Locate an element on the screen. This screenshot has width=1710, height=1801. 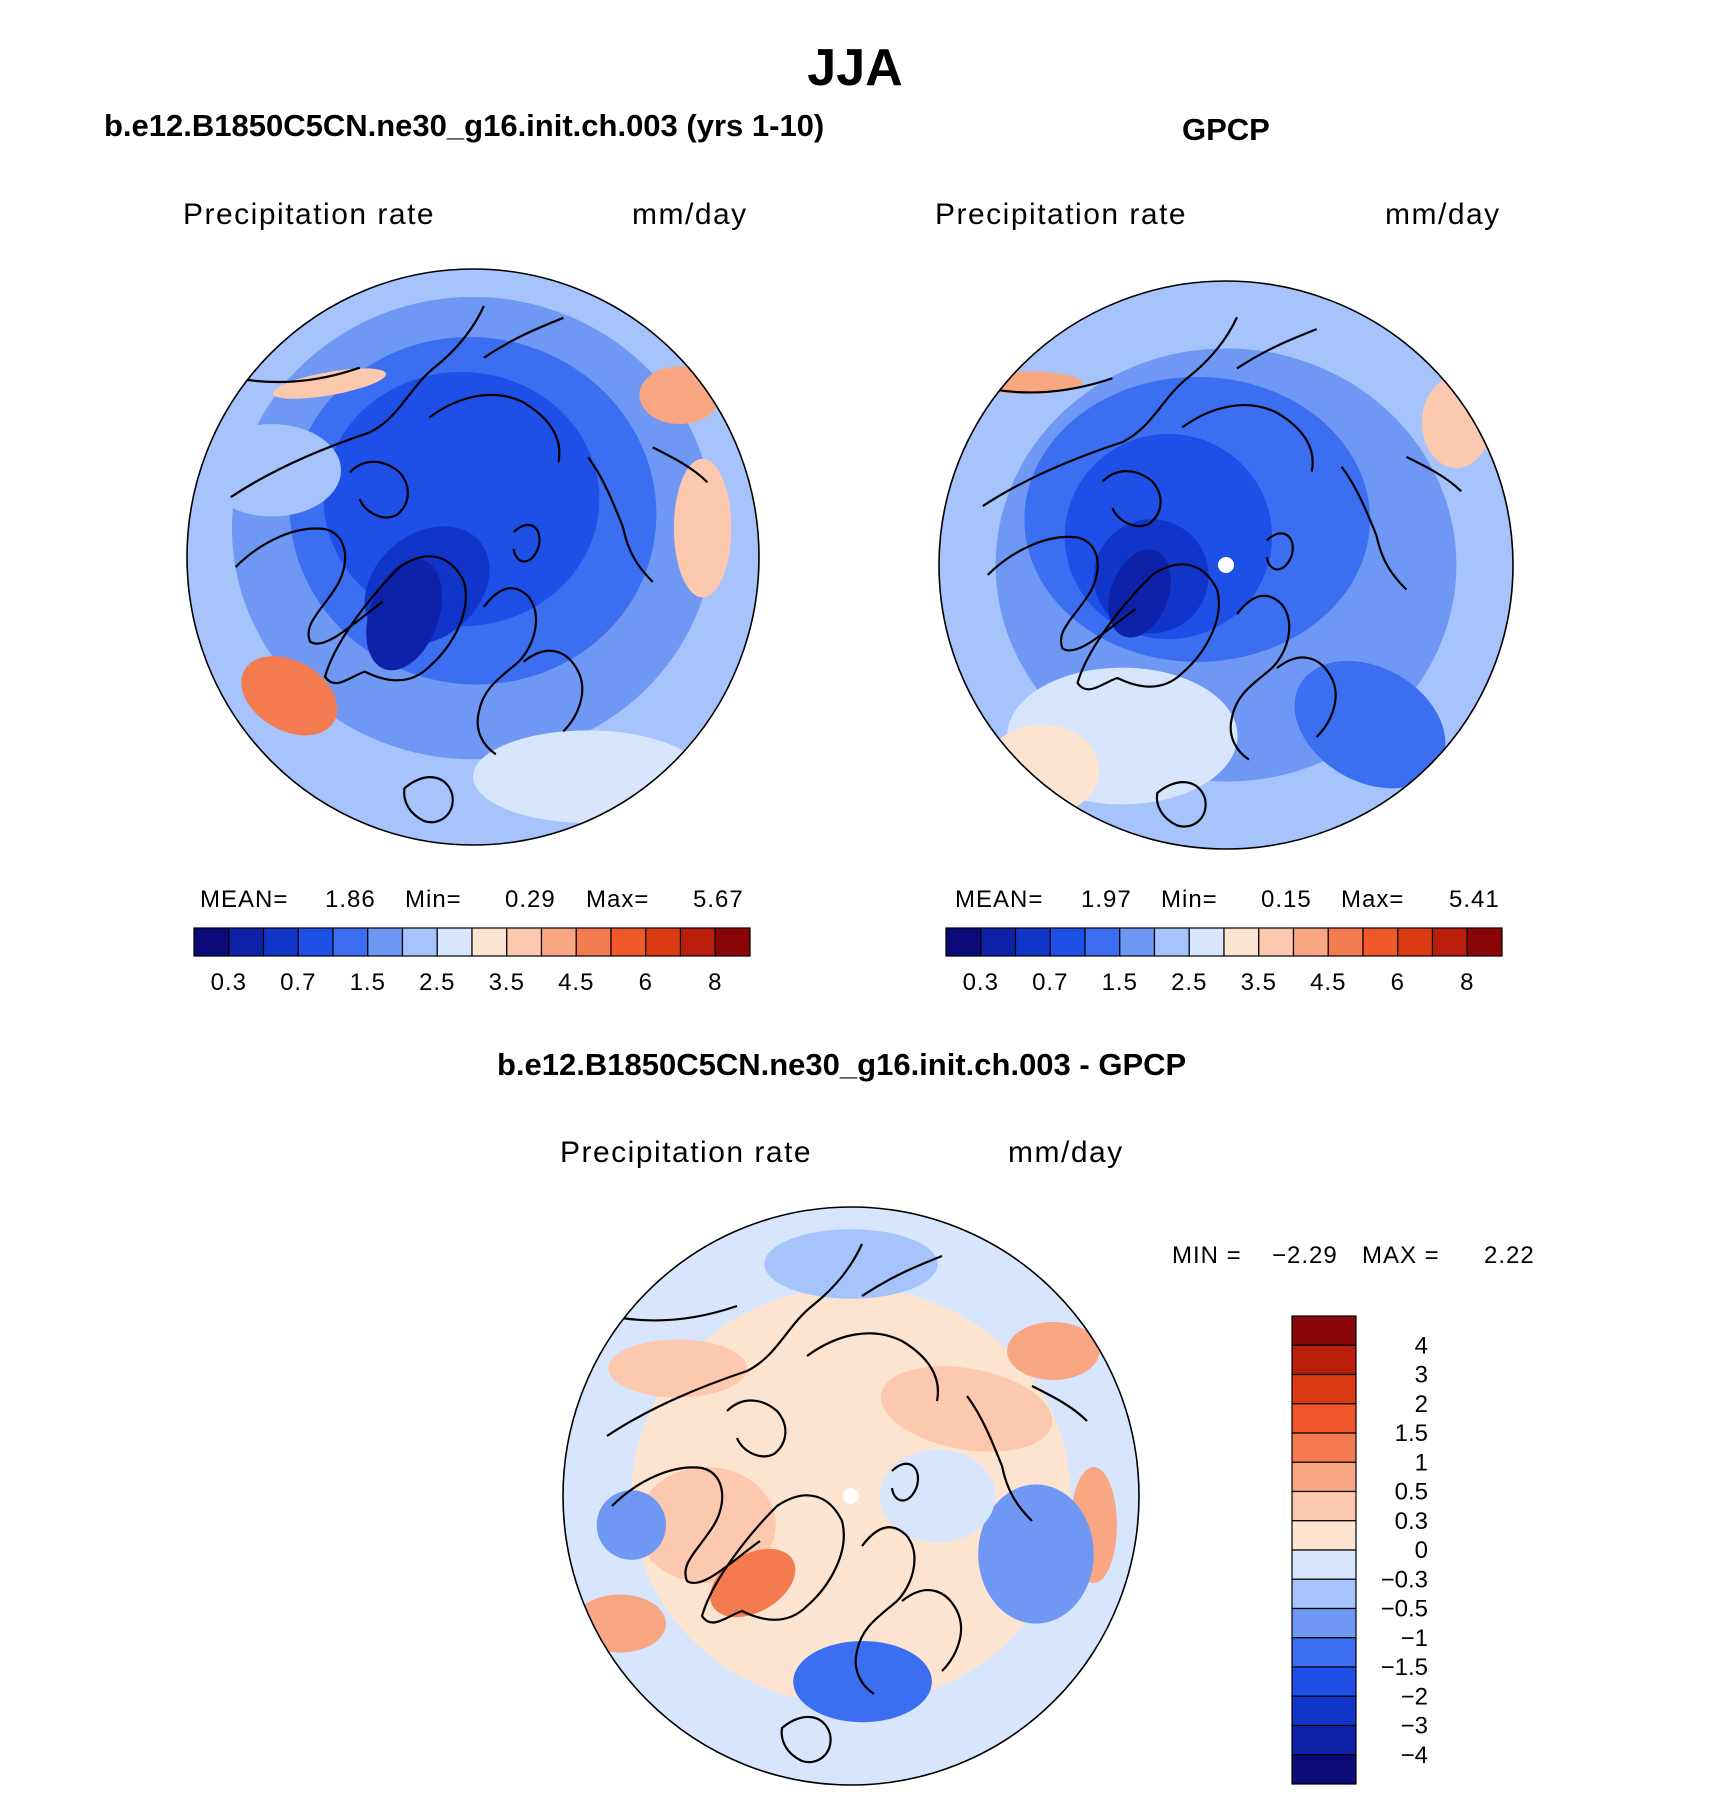
panel3-colorbar-tick-label: 0.5 is located at coordinates (1411, 1492).